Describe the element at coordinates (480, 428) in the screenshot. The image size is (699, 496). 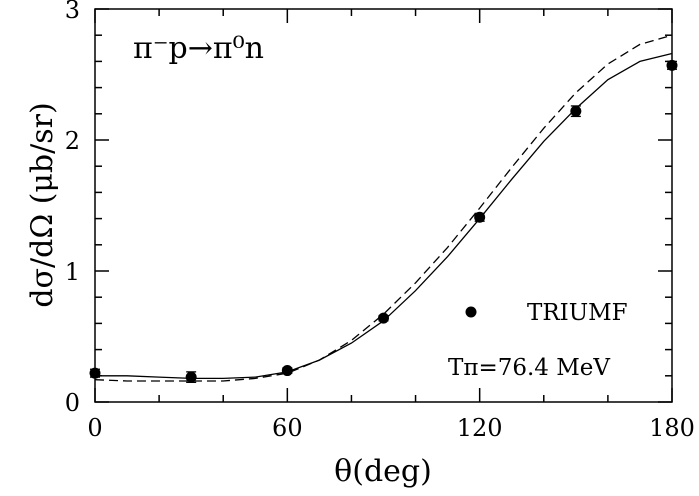
I see `x-tick-label: 120` at that location.